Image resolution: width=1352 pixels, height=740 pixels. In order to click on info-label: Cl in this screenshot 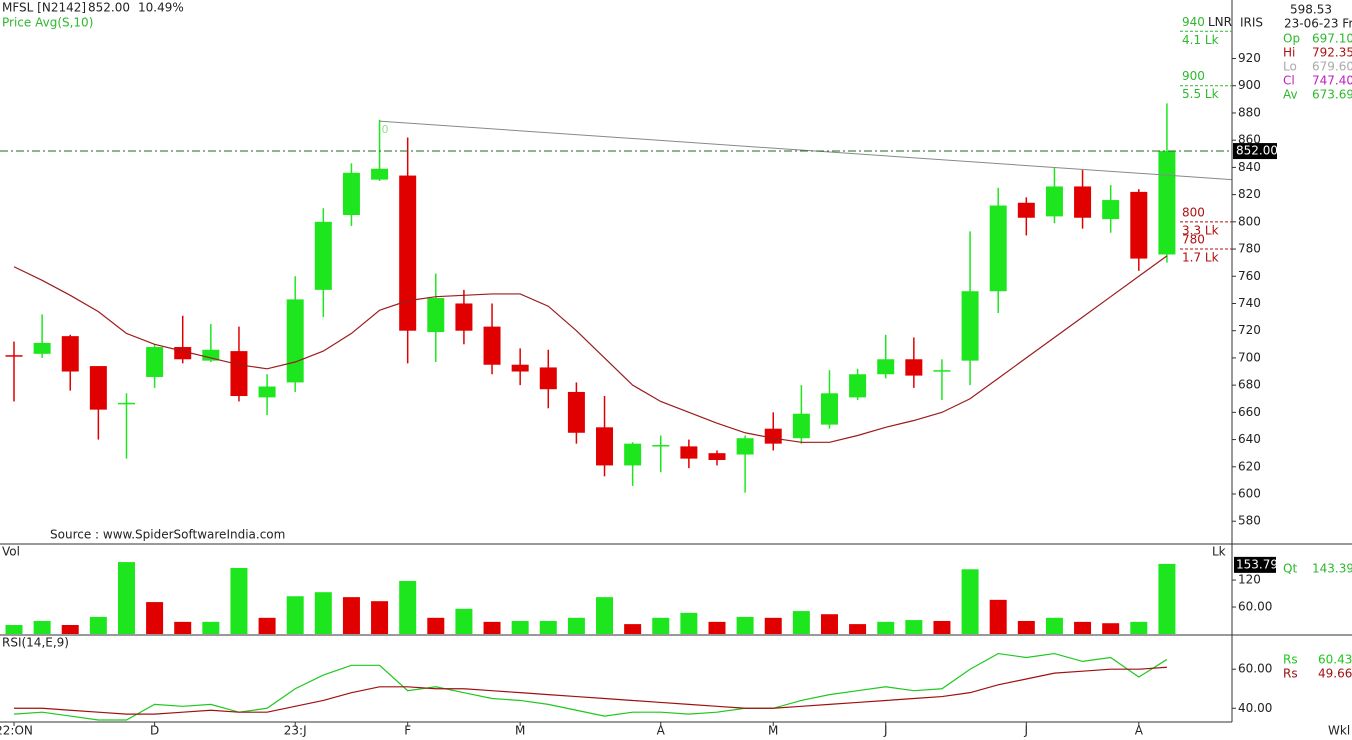, I will do `click(1289, 81)`.